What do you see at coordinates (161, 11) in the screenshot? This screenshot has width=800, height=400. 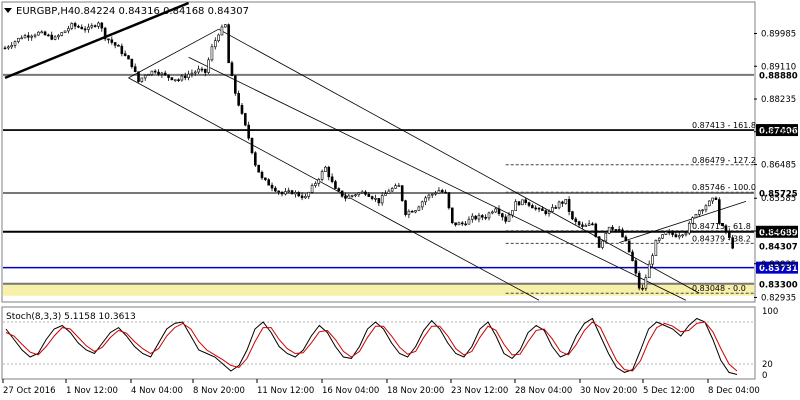 I see `chart-ohlc: 0.84224 0.84316 0.84168 0.84307` at bounding box center [161, 11].